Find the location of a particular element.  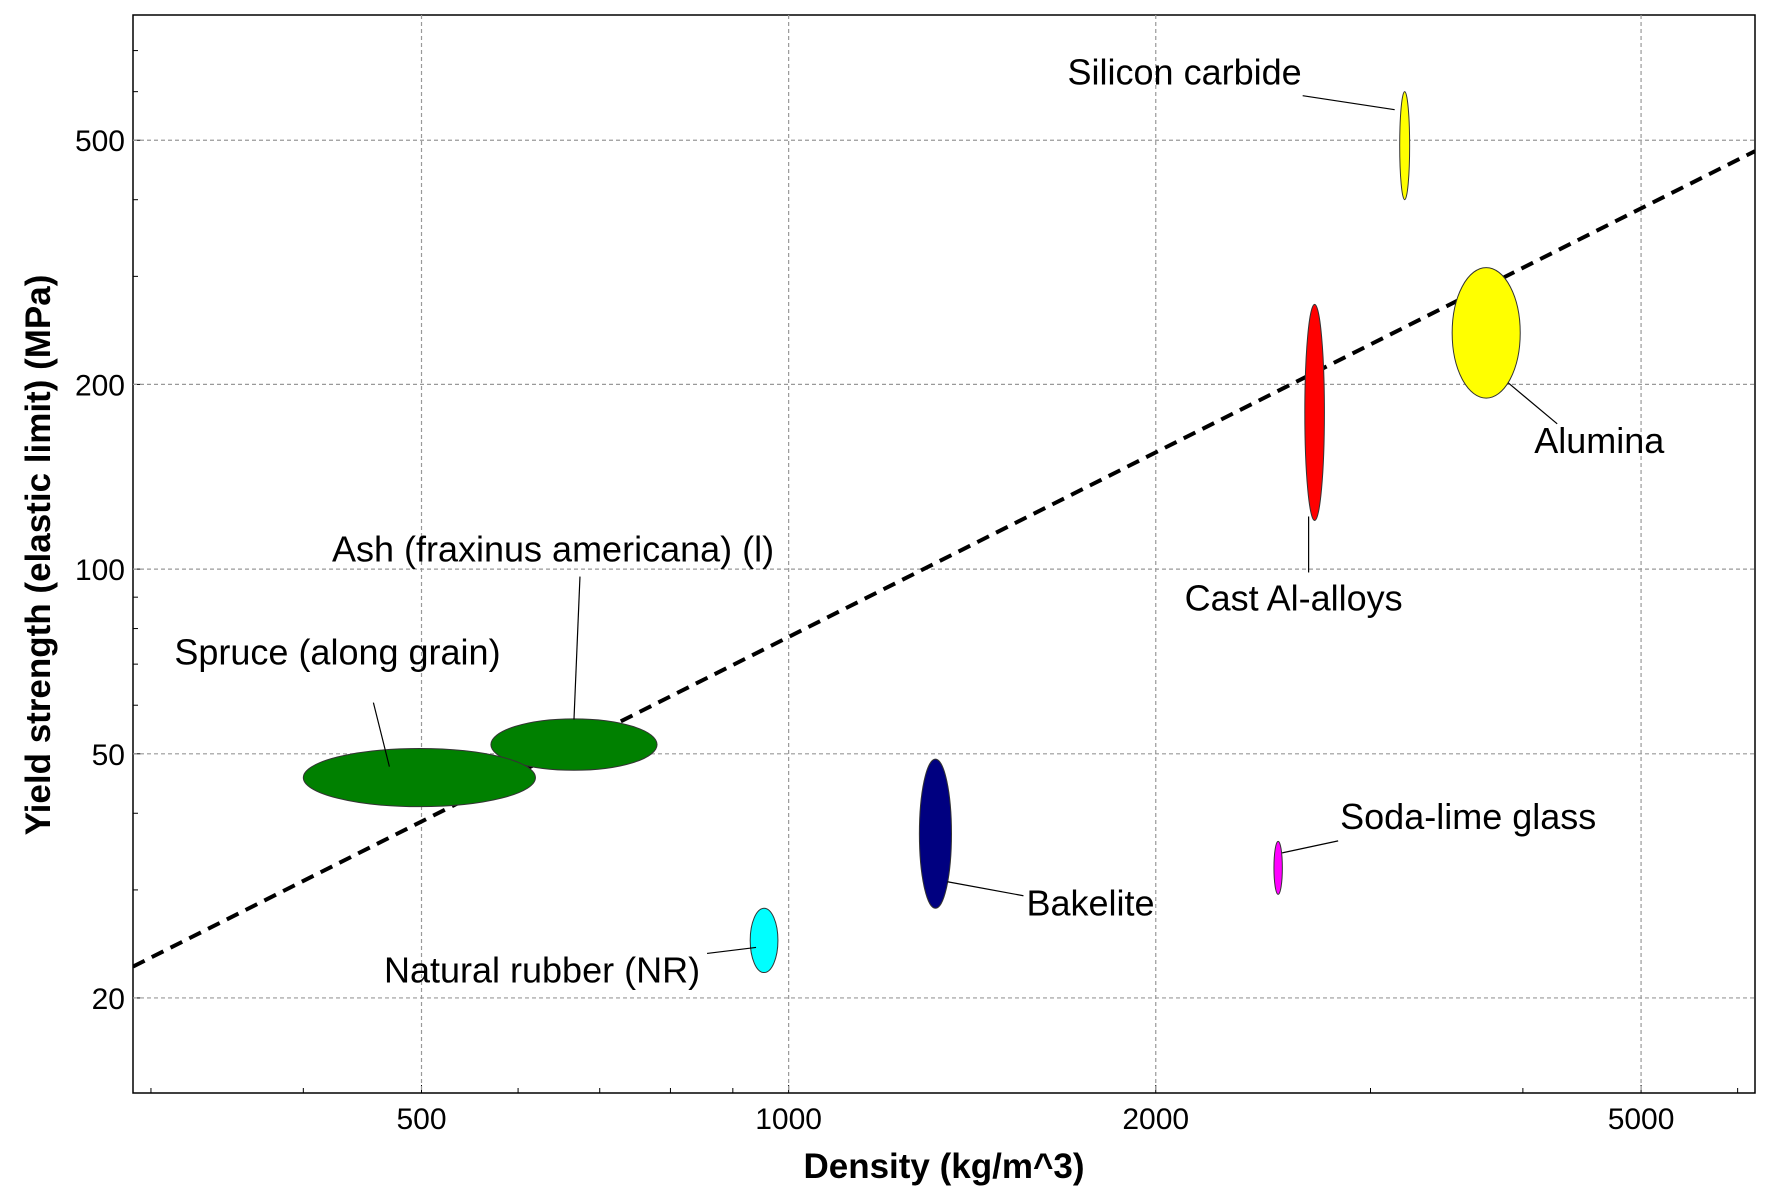

label-spruce-along-grain: Spruce (along grain) is located at coordinates (337, 652).